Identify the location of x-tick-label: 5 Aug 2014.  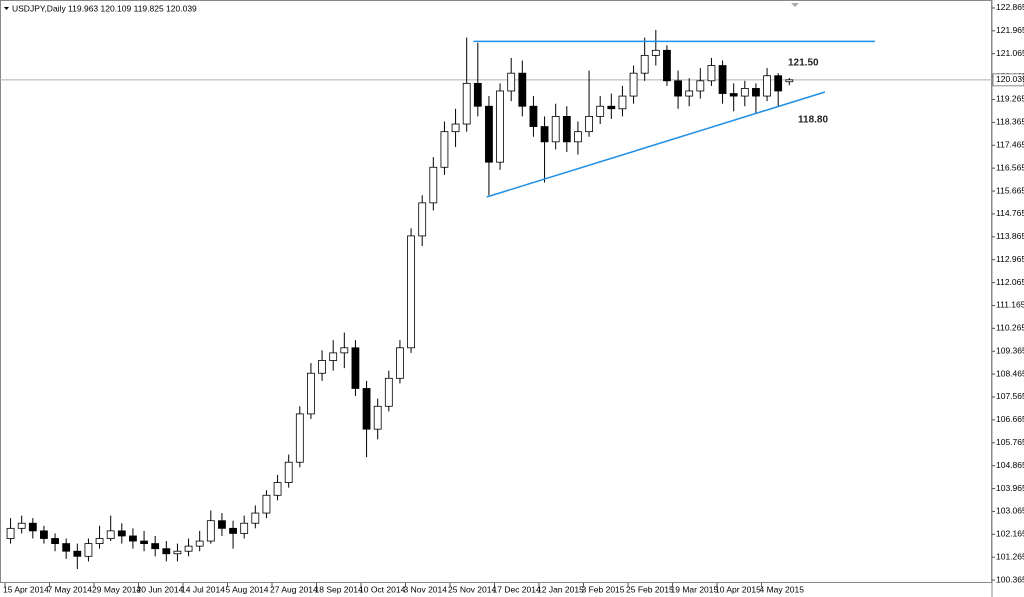
(247, 589).